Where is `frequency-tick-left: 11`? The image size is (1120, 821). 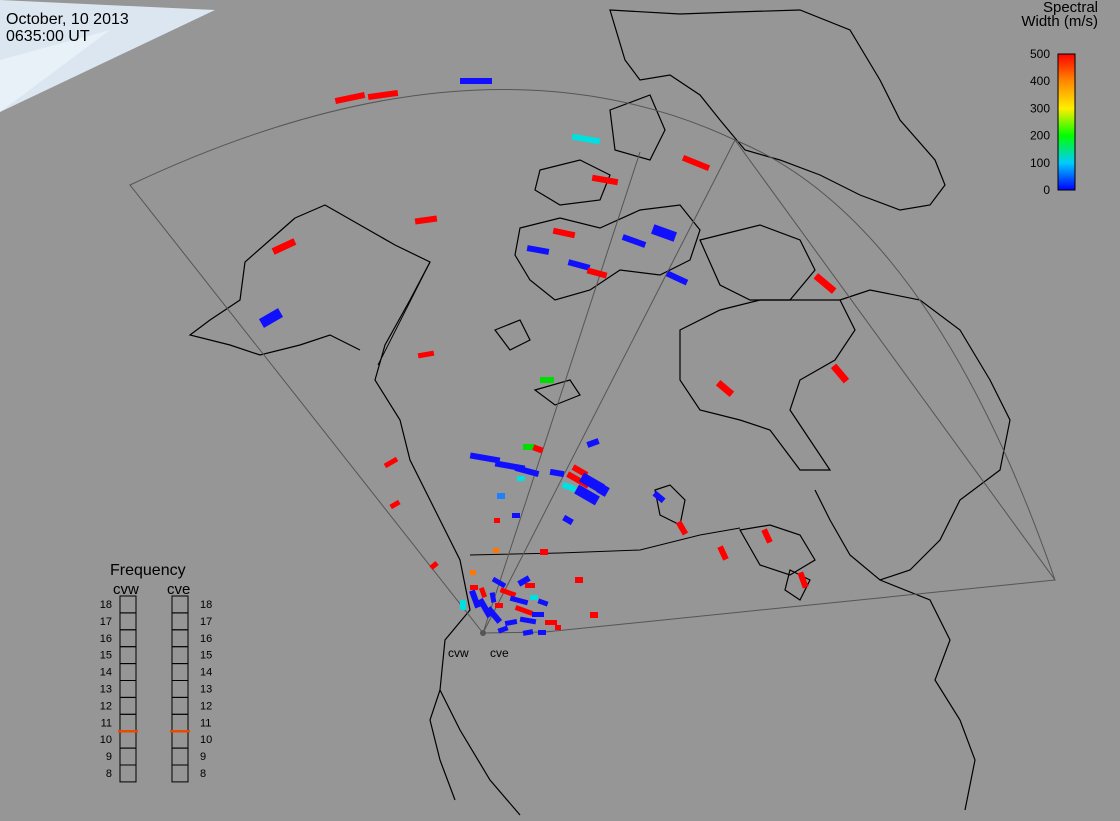 frequency-tick-left: 11 is located at coordinates (106, 723).